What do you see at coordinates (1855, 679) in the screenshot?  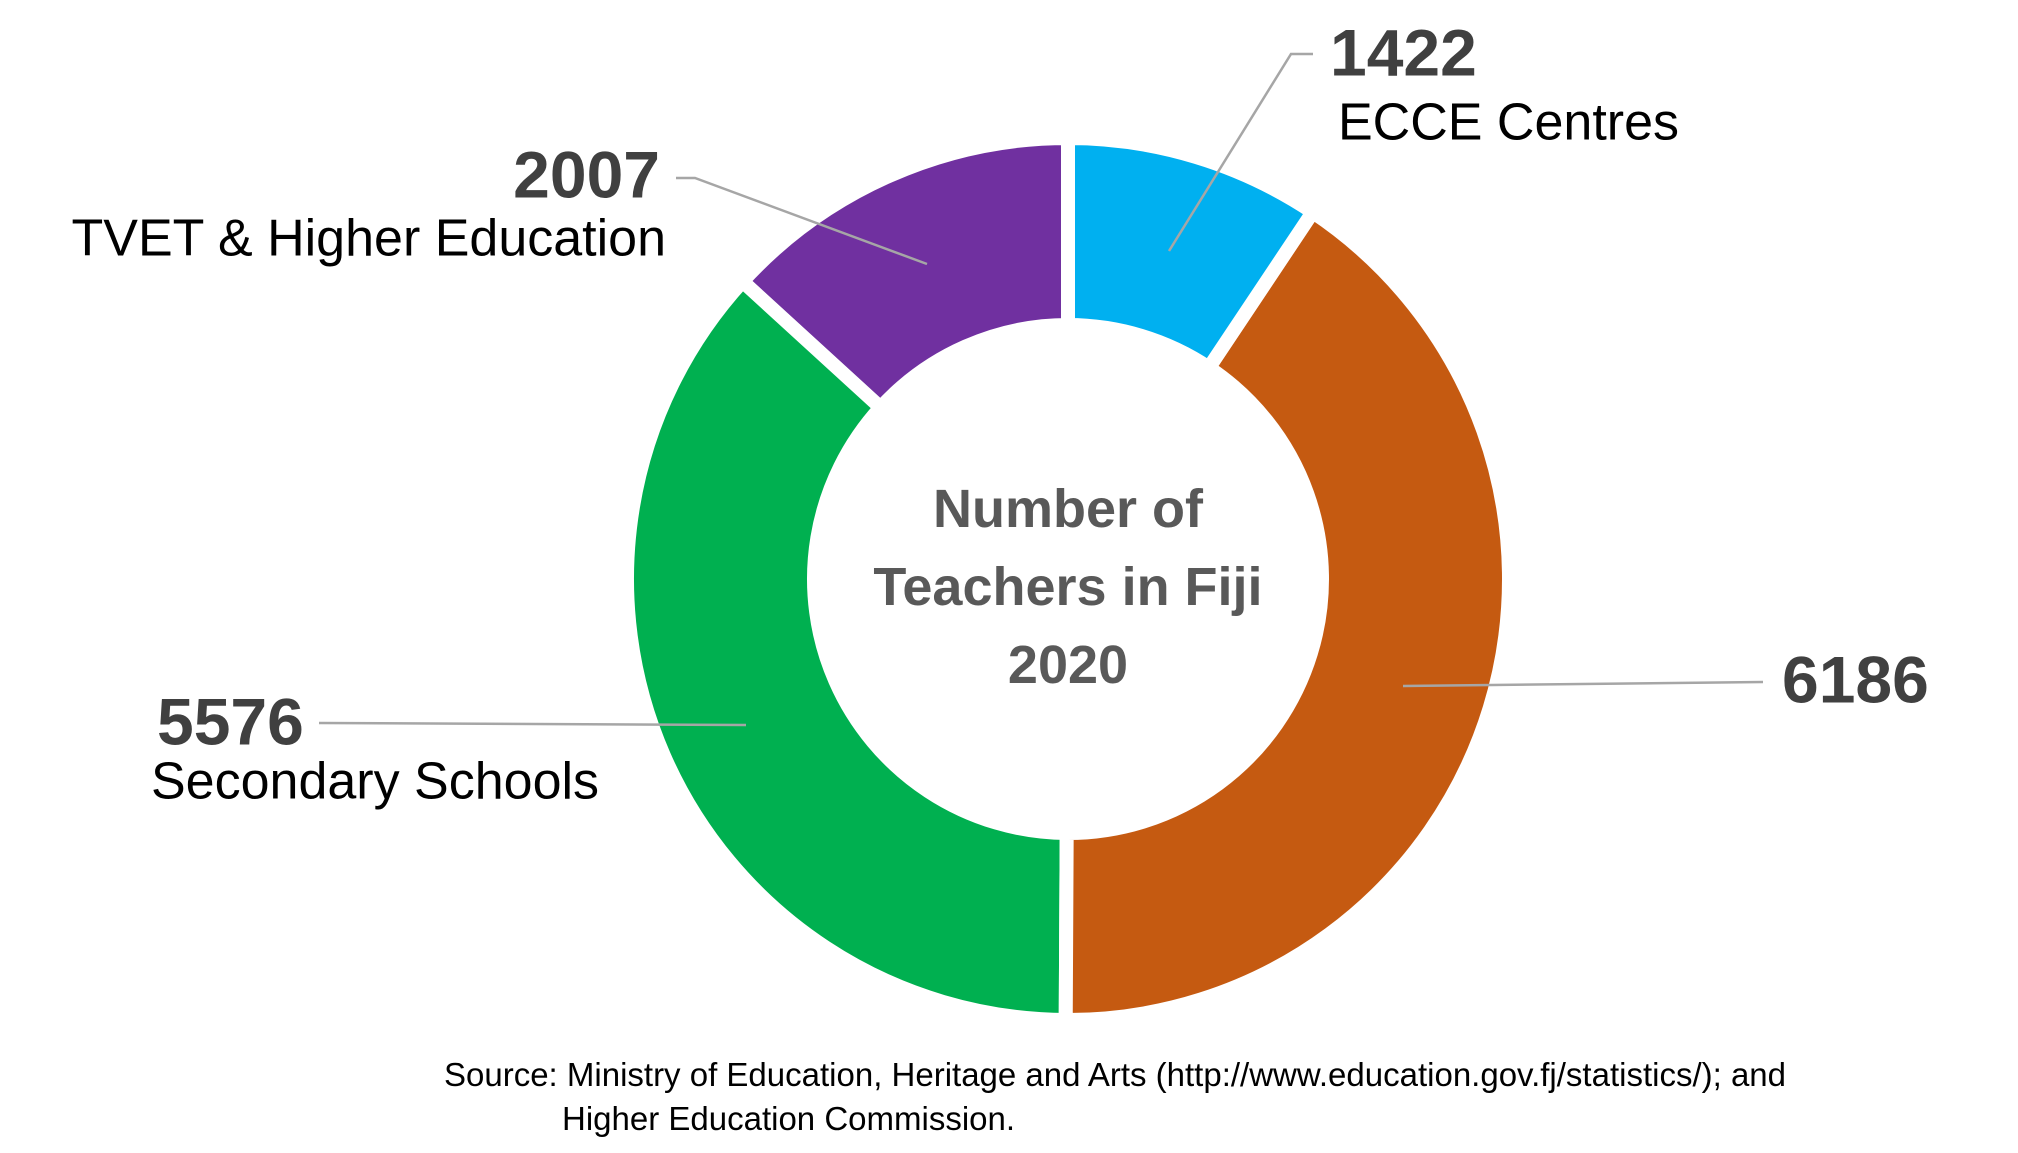 I see `data-label: 6186` at bounding box center [1855, 679].